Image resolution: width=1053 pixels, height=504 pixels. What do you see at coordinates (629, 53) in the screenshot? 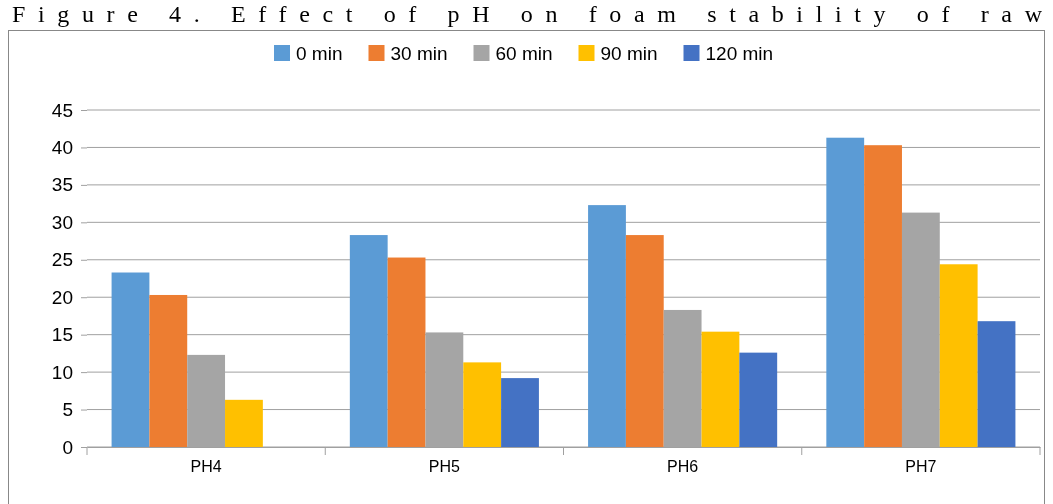
I see `legend-label: 90 min` at bounding box center [629, 53].